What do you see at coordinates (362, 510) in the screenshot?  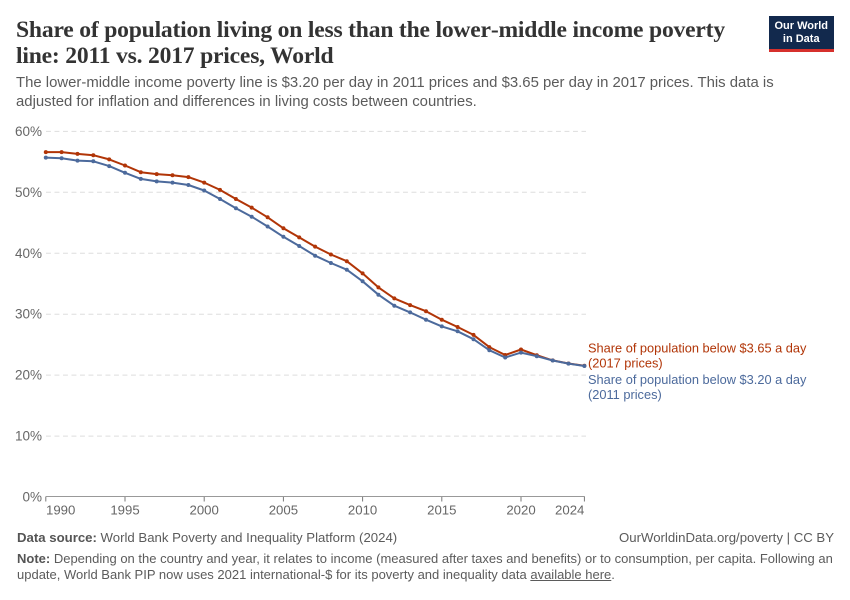 I see `svg-text: 2010` at bounding box center [362, 510].